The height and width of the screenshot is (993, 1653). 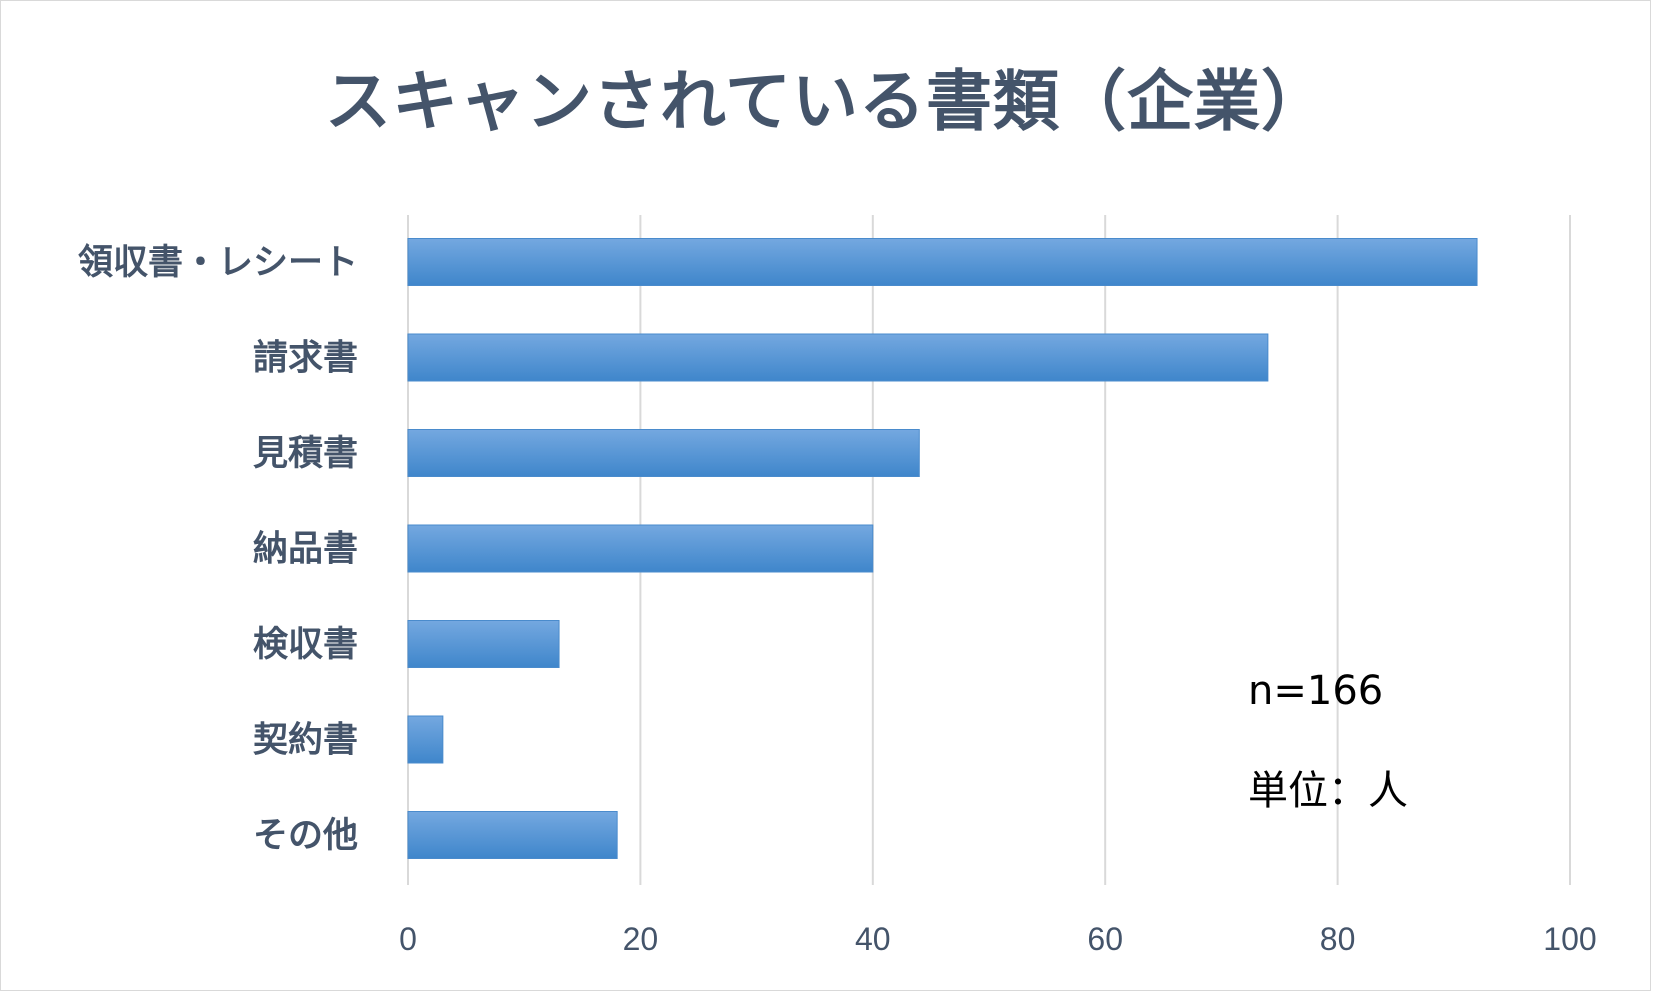 I want to click on unit-note: 単位：人, so click(x=1328, y=791).